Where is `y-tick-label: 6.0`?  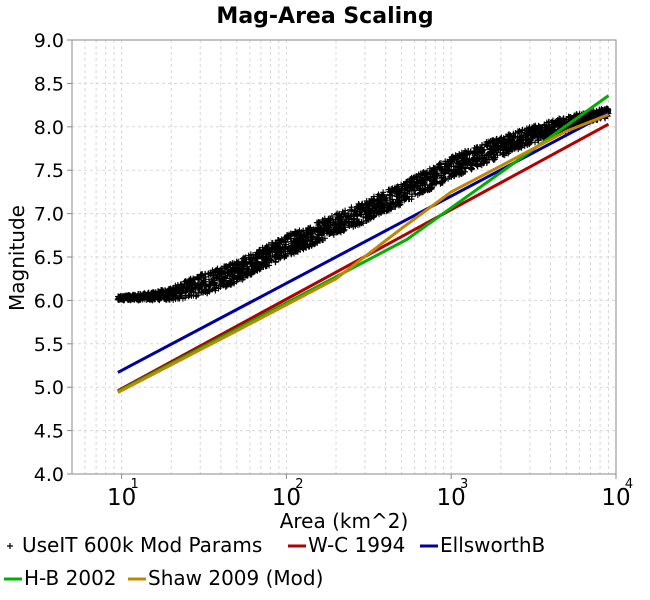
y-tick-label: 6.0 is located at coordinates (49, 301).